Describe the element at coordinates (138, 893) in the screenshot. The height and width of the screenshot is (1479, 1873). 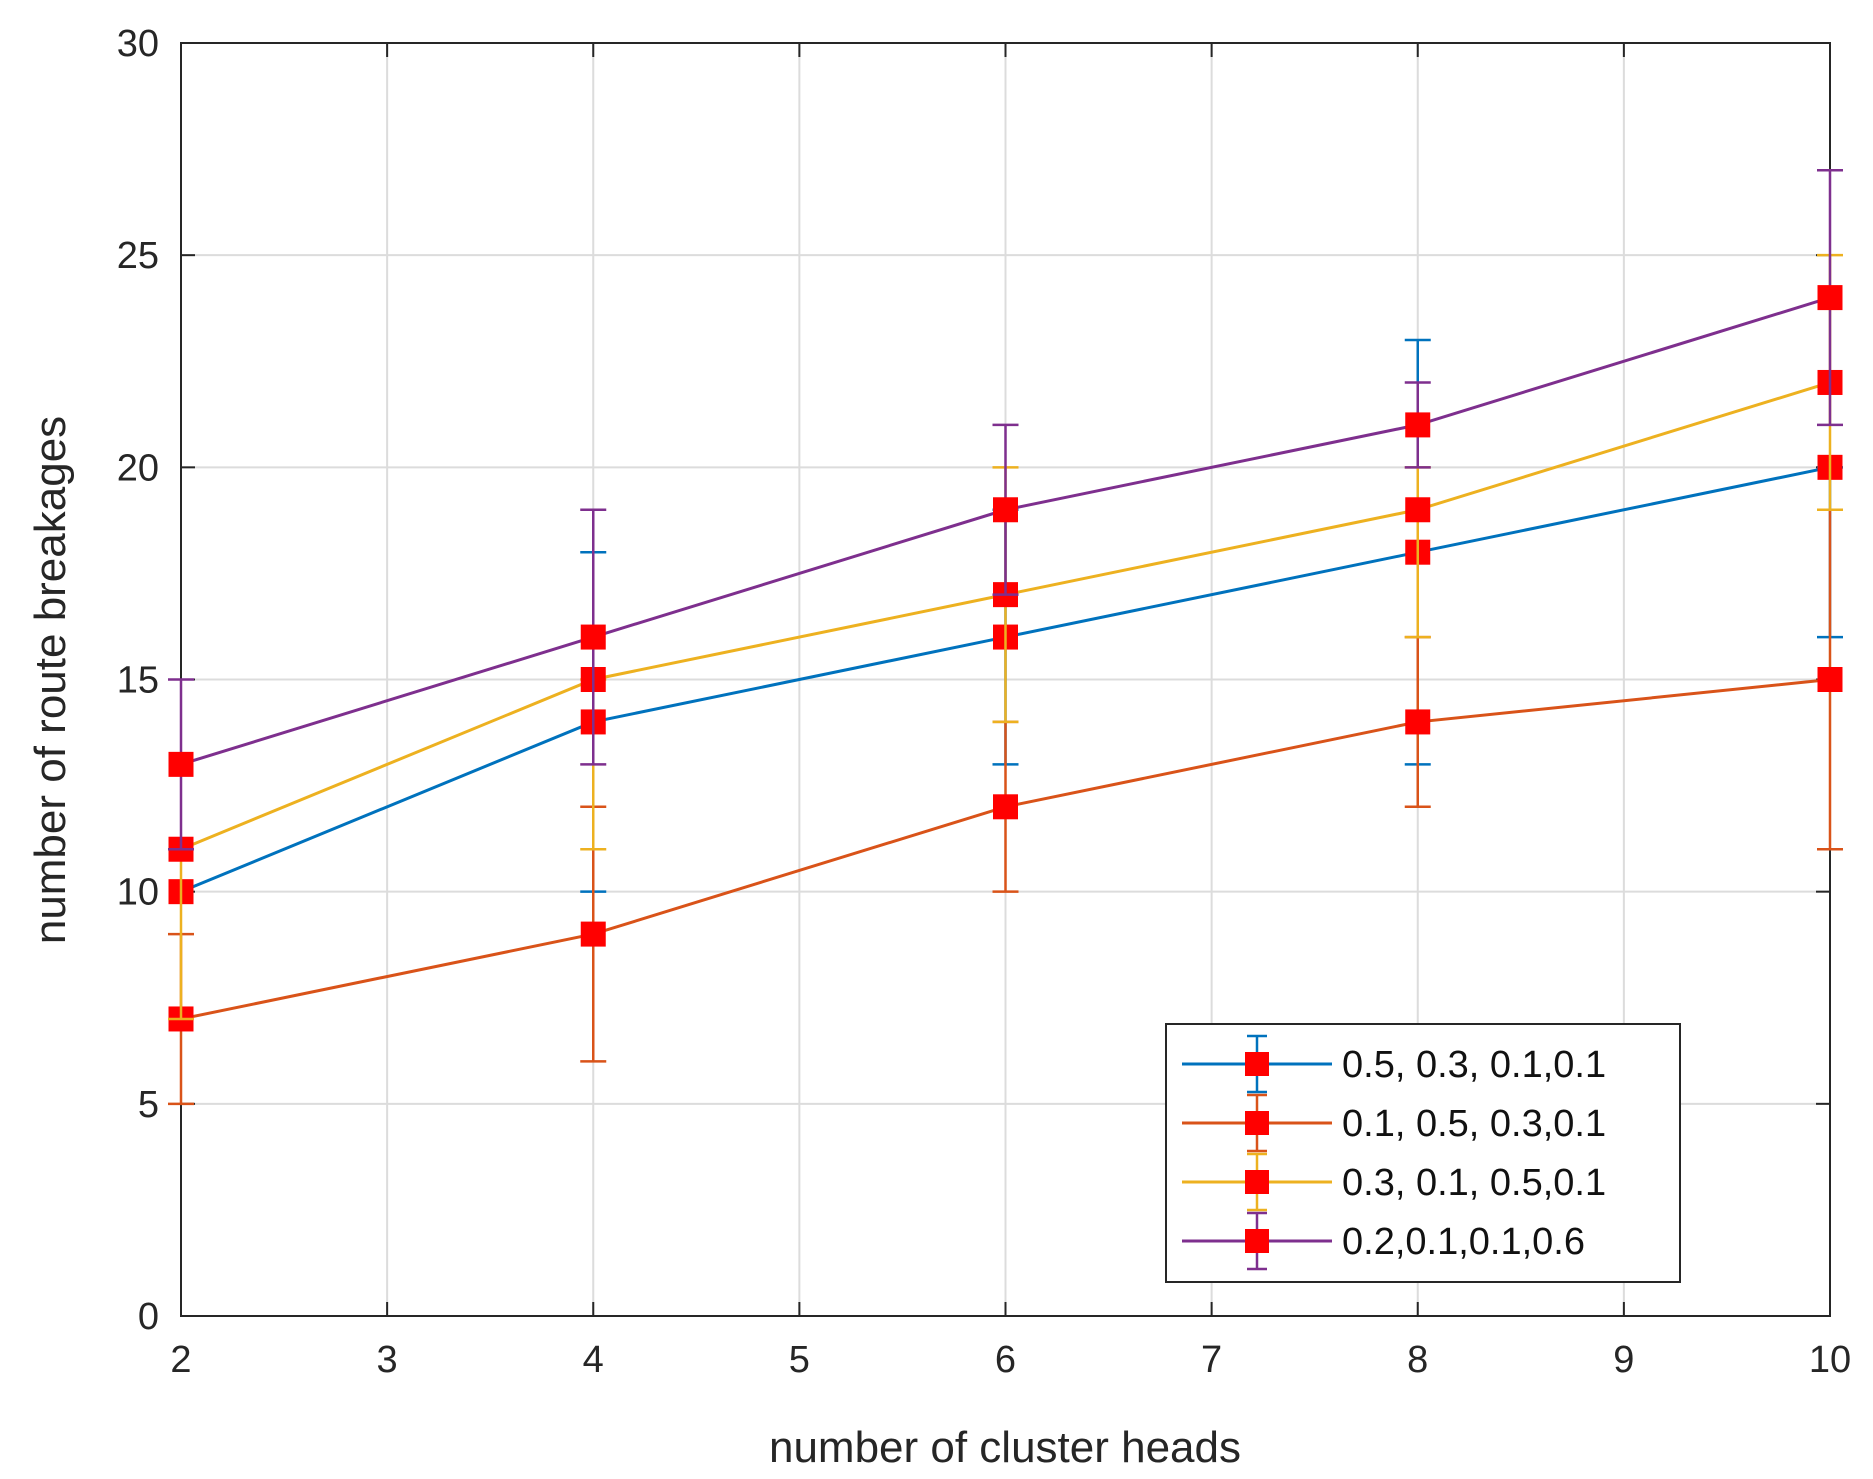
I see `y-tick-label: 10` at that location.